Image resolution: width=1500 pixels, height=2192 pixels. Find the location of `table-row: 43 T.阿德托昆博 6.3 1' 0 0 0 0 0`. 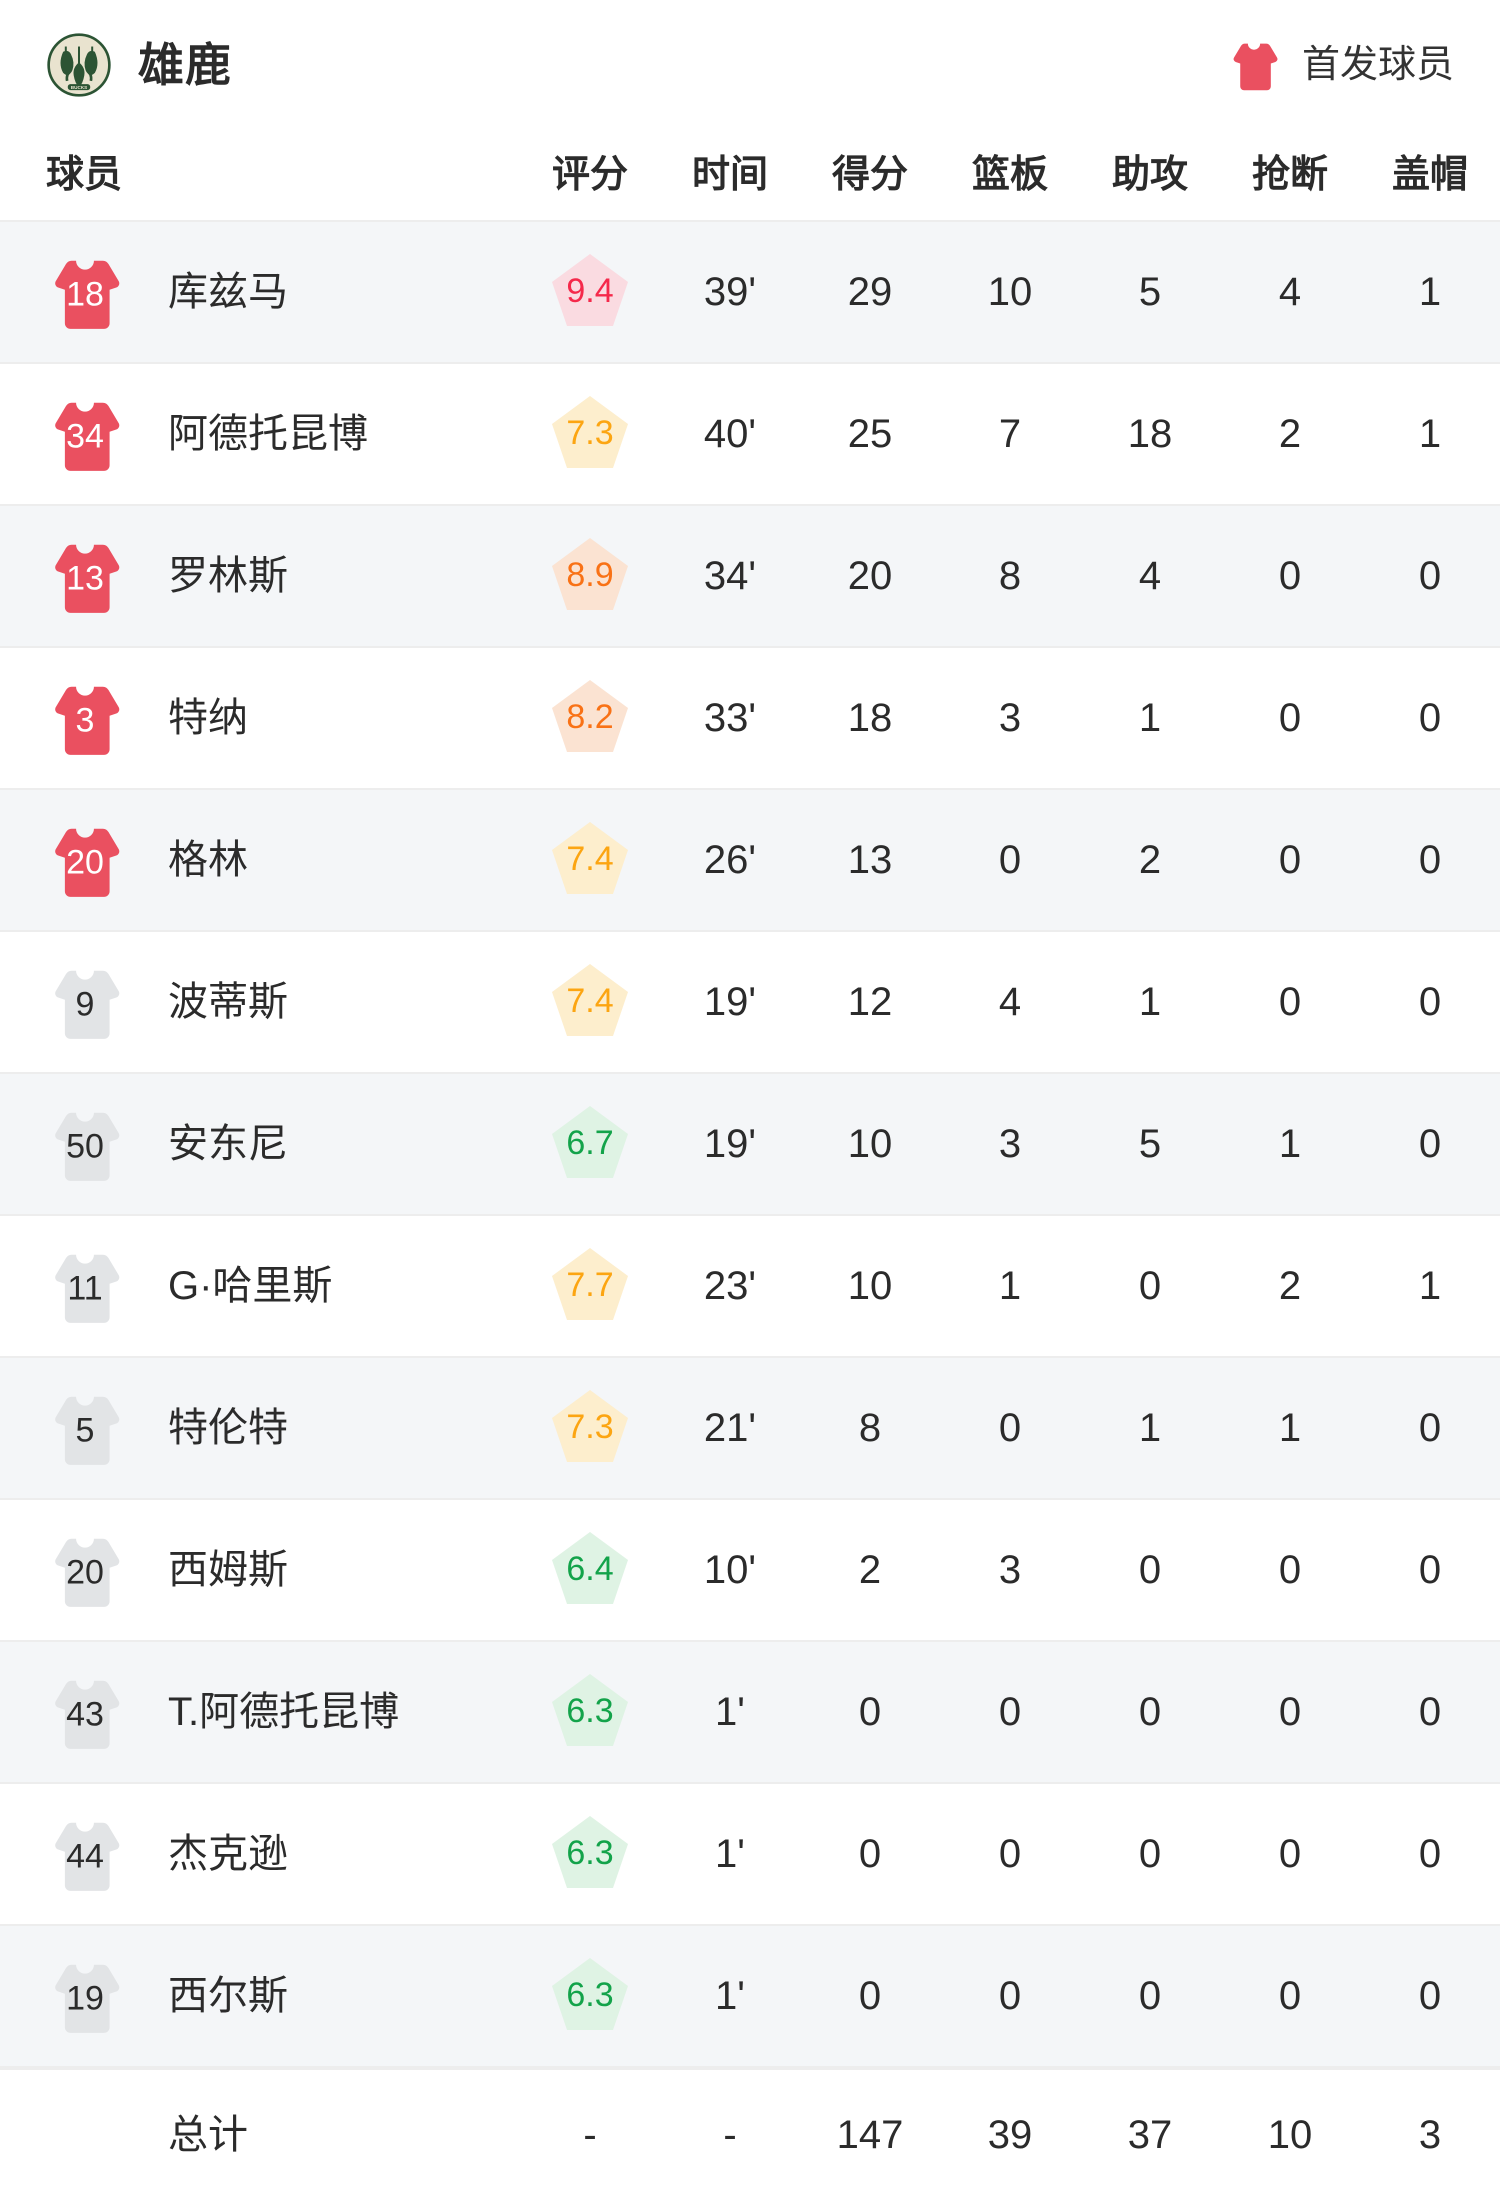

table-row: 43 T.阿德托昆博 6.3 1' 0 0 0 0 0 is located at coordinates (750, 1712).